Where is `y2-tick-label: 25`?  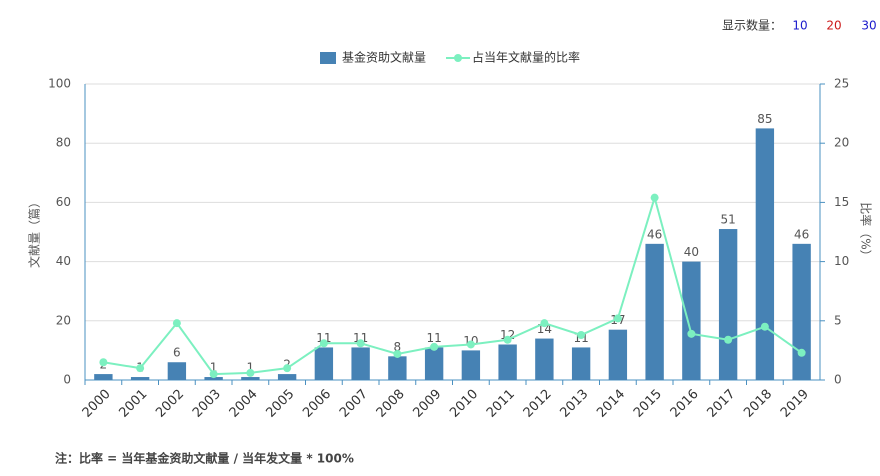 y2-tick-label: 25 is located at coordinates (841, 84).